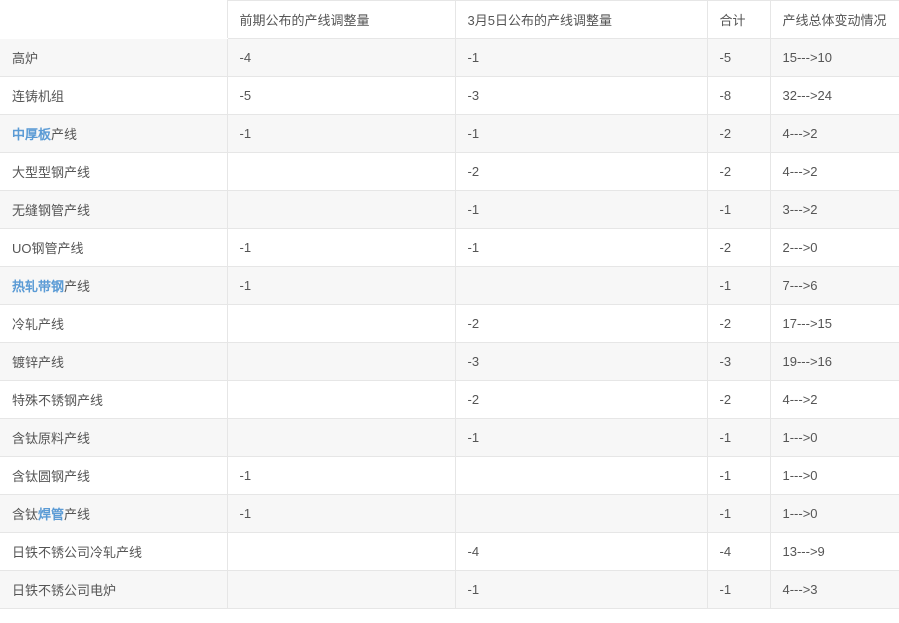 This screenshot has height=623, width=899. What do you see at coordinates (834, 551) in the screenshot?
I see `cell-overall-change: 13--->9` at bounding box center [834, 551].